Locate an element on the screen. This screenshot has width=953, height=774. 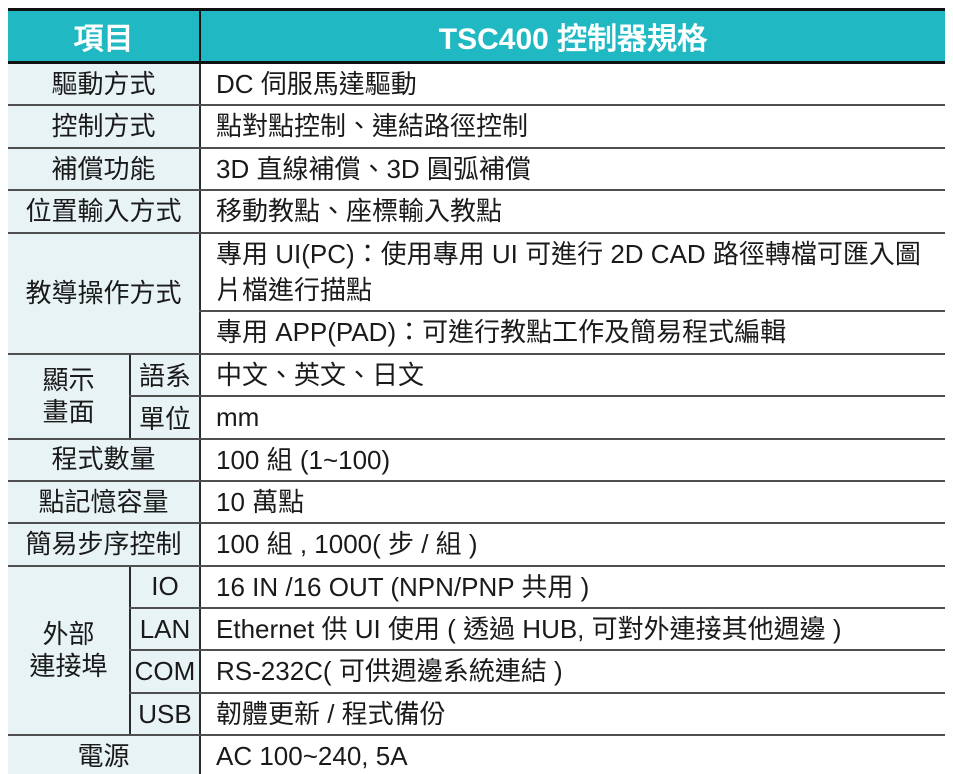
row-step-control-value: 100 組 , 1000( 步 / 組 ) is located at coordinates (572, 545).